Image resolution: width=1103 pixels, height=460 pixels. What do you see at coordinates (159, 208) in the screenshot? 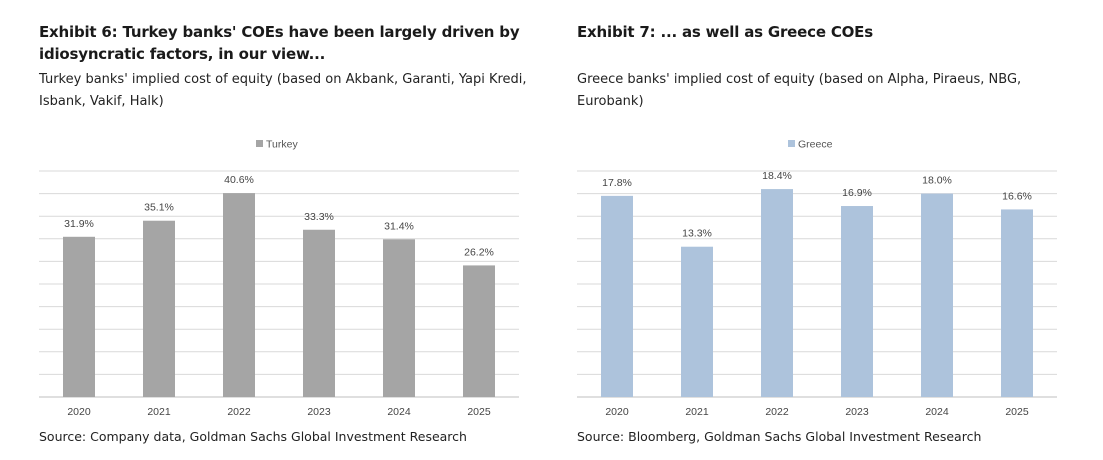
I see `data-label: 35.1%` at bounding box center [159, 208].